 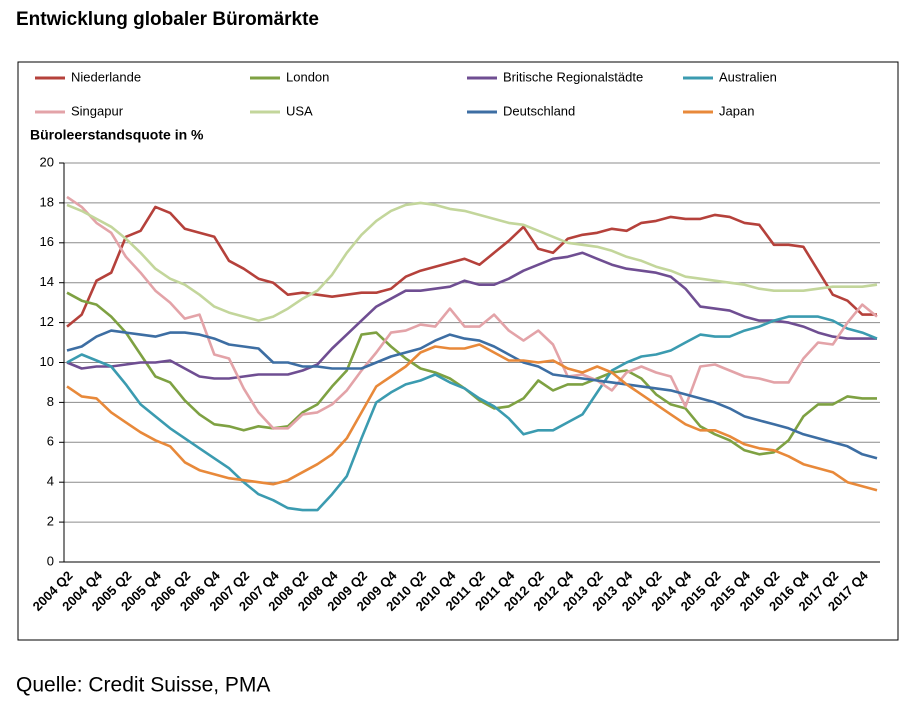 I want to click on y-tick-label: 18, so click(x=47, y=201).